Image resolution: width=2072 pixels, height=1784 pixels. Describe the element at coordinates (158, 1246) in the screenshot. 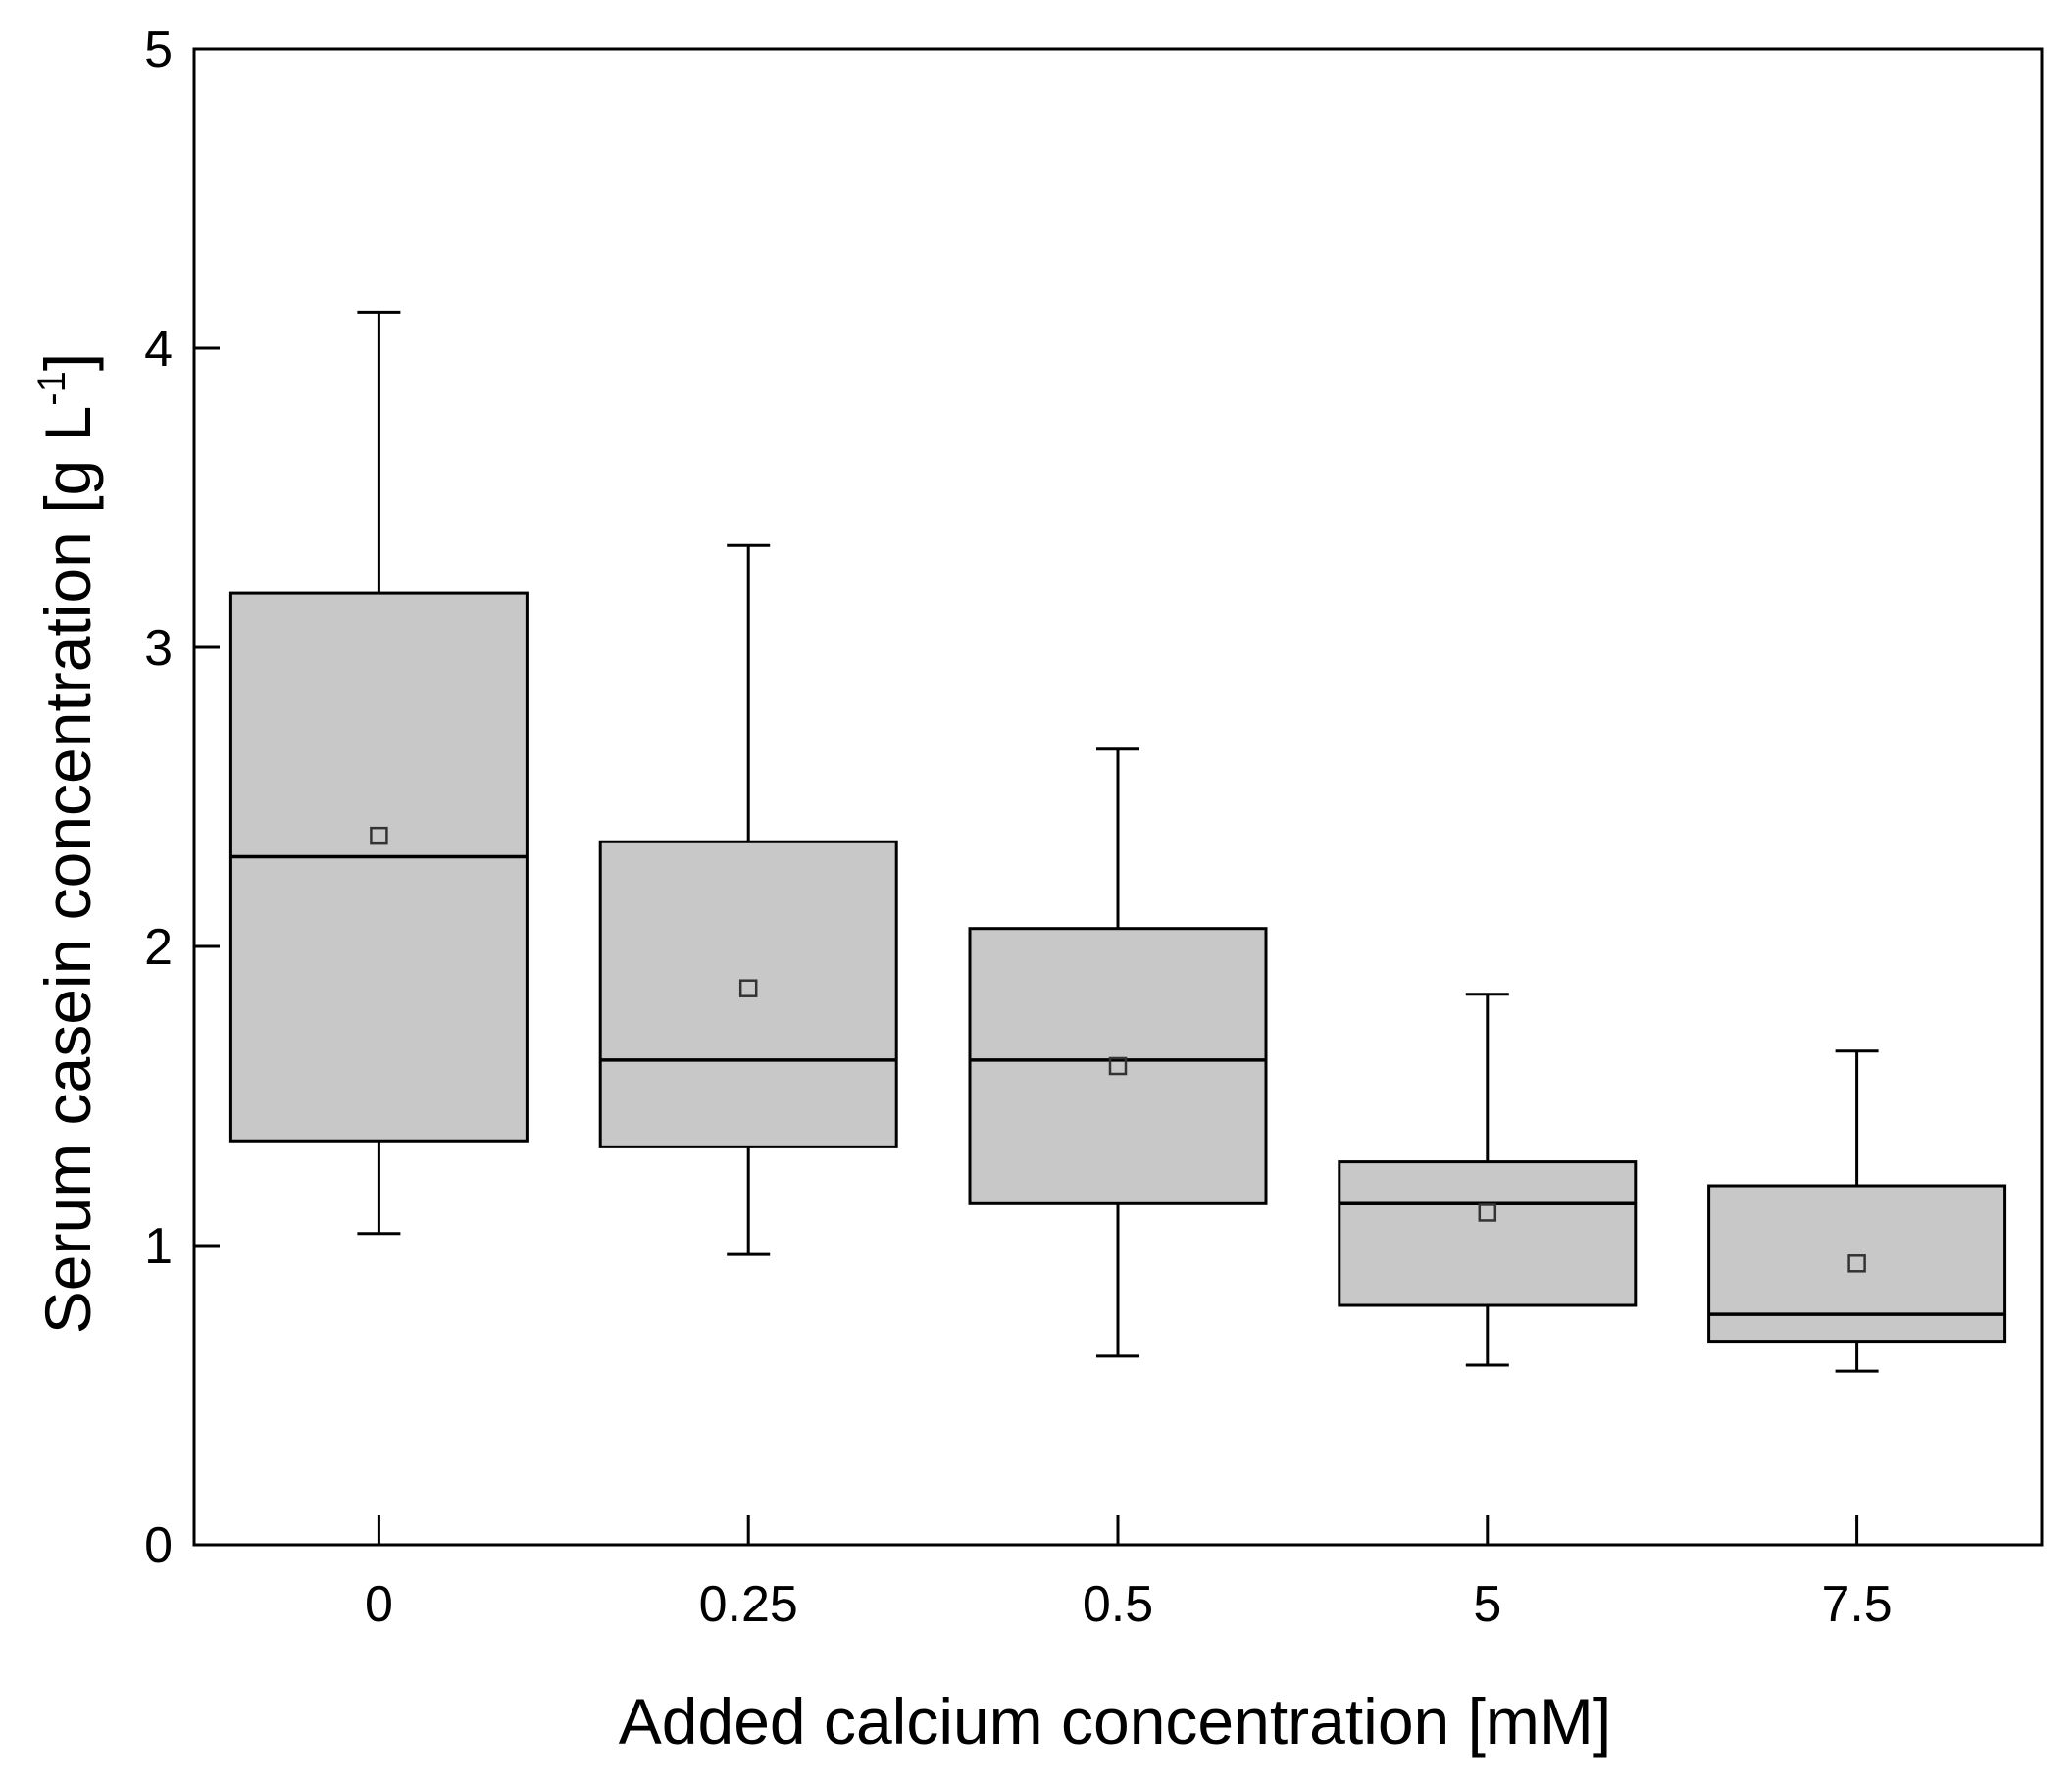

I see `y-tick-label: 1` at that location.